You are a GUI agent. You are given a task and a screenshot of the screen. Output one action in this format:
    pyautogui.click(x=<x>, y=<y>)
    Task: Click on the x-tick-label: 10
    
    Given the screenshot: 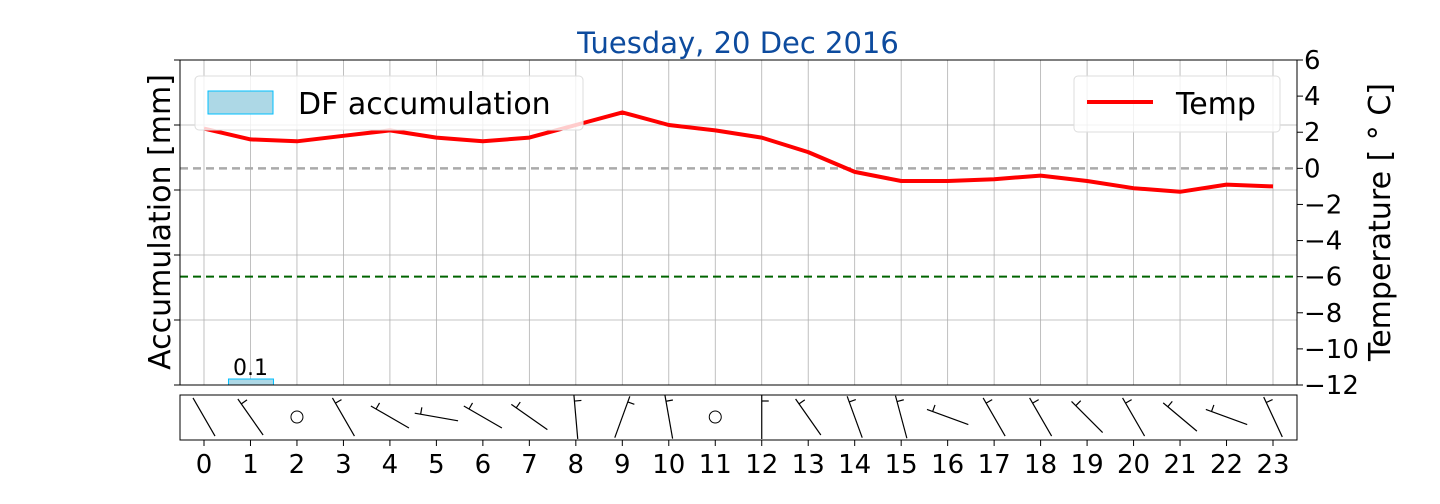 What is the action you would take?
    pyautogui.click(x=668, y=465)
    